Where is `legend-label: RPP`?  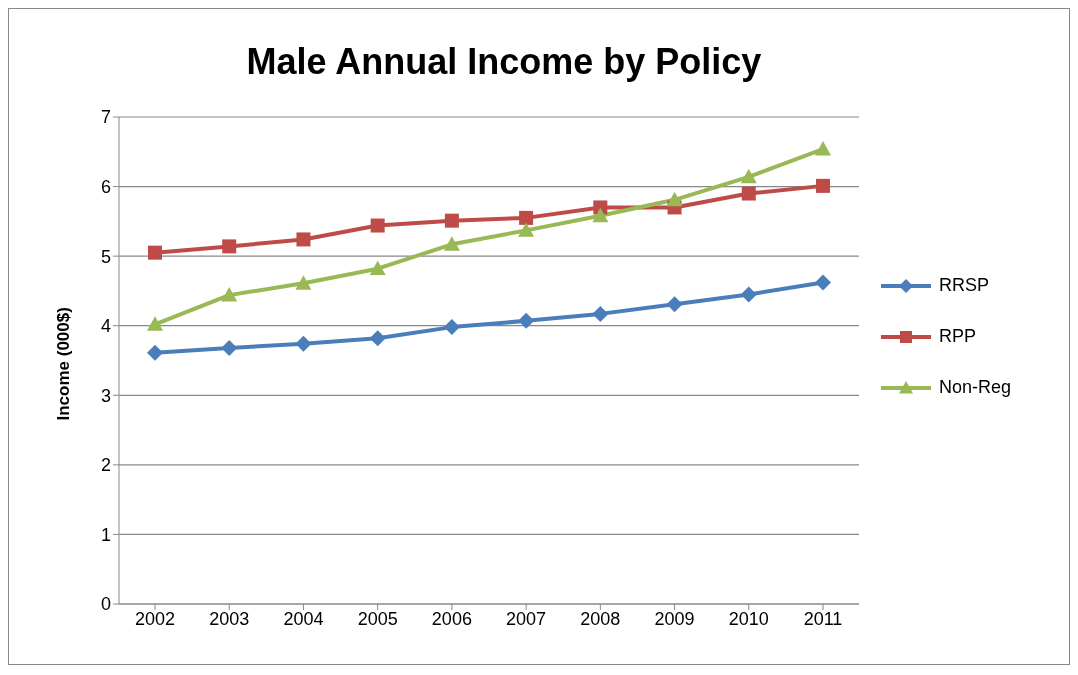
legend-label: RPP is located at coordinates (958, 336).